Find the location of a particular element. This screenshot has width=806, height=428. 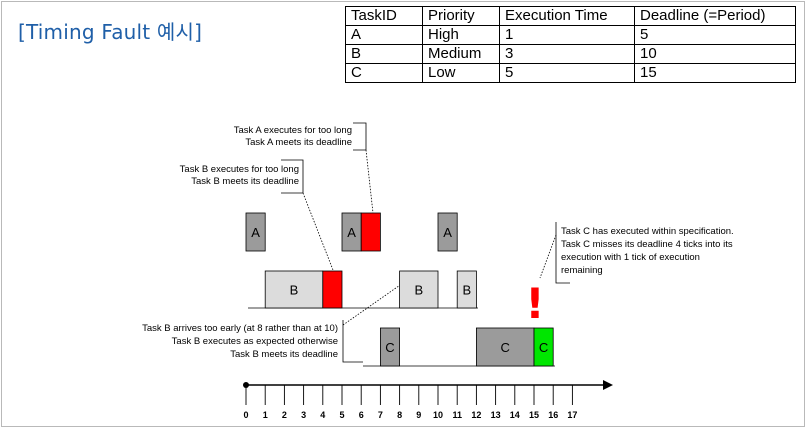

time-axis-arrow-icon is located at coordinates (608, 385).